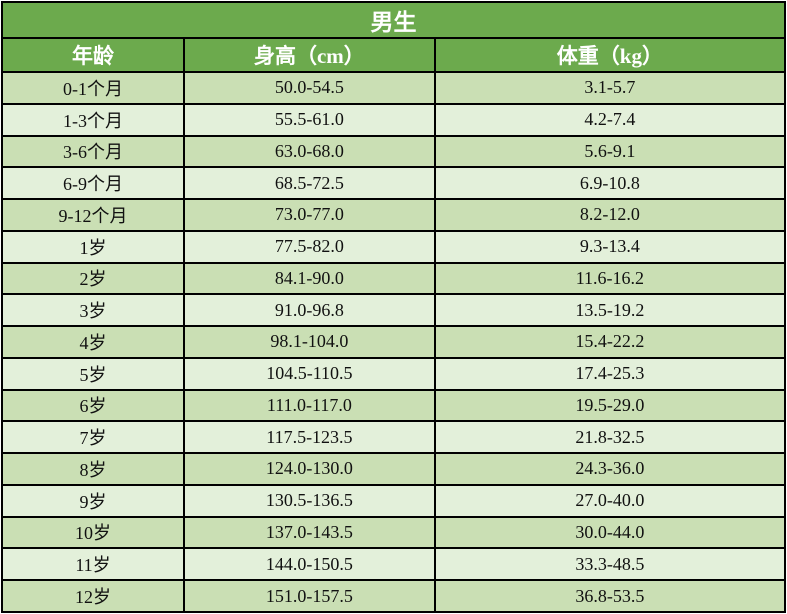  I want to click on table-cell: 6岁, so click(93, 405).